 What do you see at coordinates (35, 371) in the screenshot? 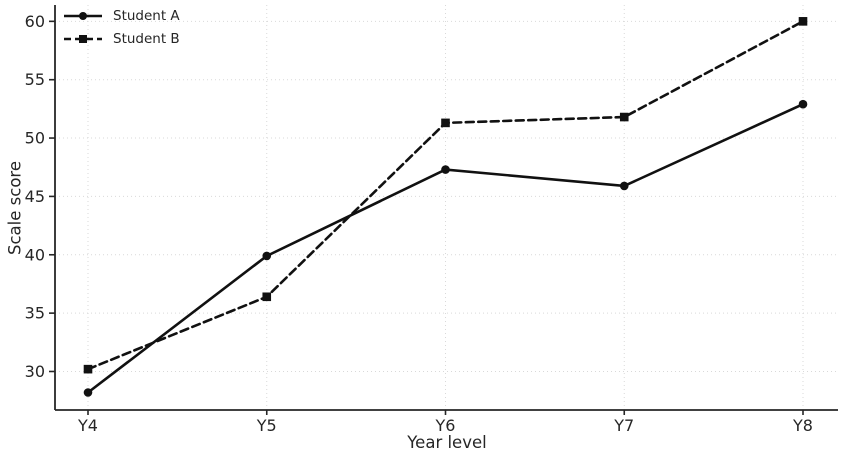
I see `y-tick-label: 30` at bounding box center [35, 371].